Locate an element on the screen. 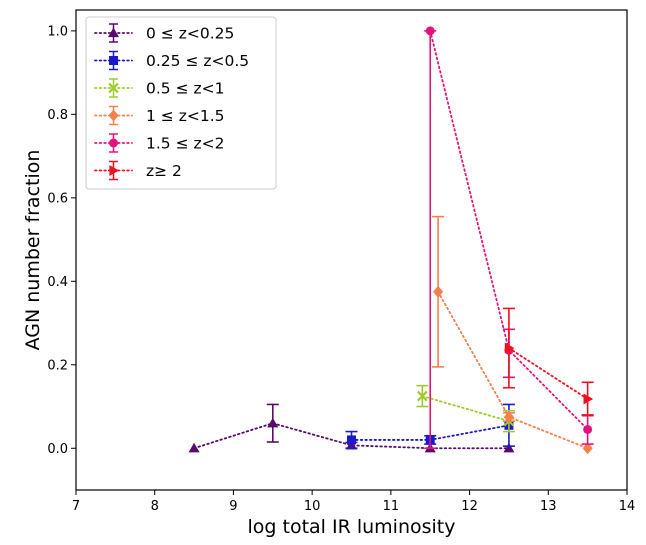  y-tick-label: 0.4 is located at coordinates (57, 282).